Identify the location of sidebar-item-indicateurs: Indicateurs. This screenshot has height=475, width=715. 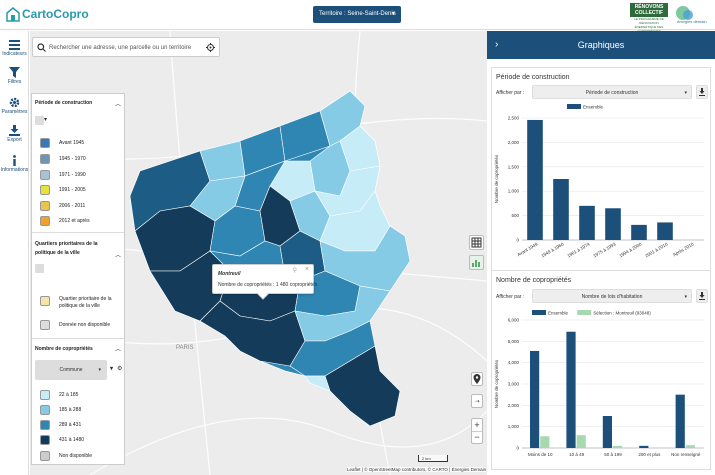
(14, 48).